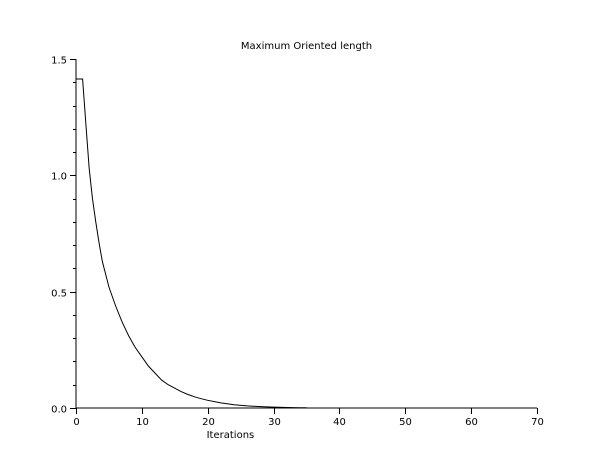  I want to click on x-tick-label: 70, so click(537, 422).